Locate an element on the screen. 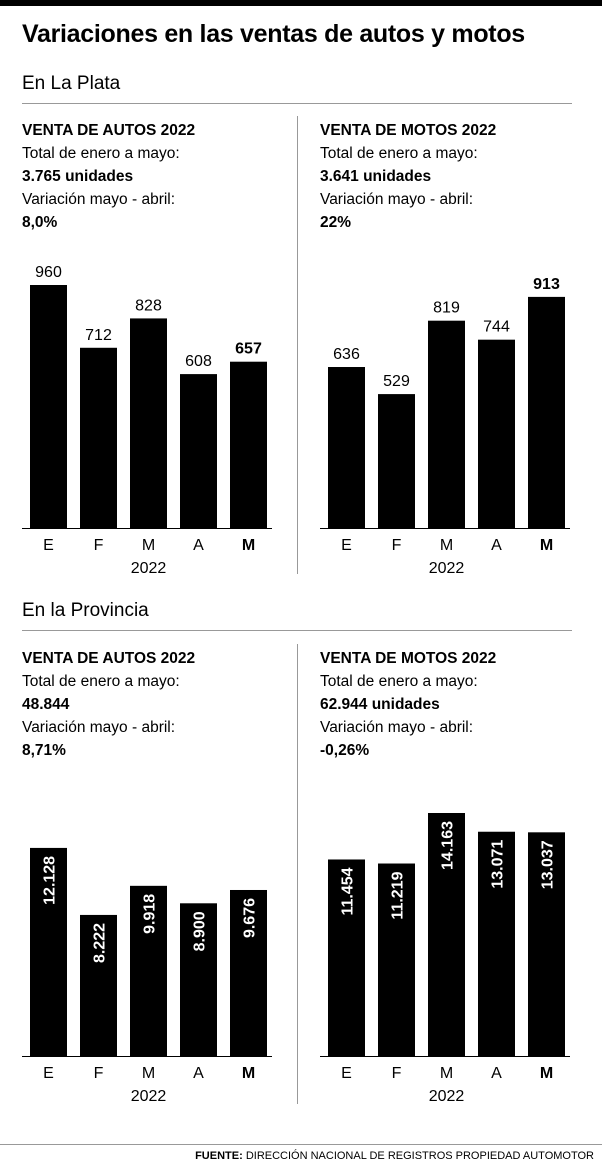  bar-chart: 960 E 712 F 828 M 608 A 657 M 2022 is located at coordinates (147, 420).